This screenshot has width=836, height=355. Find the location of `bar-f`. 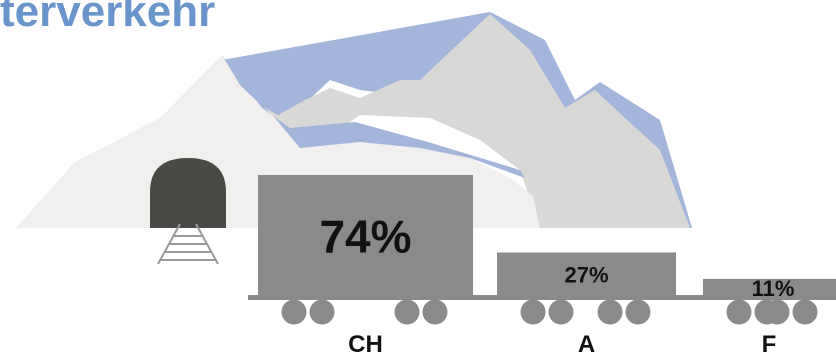

bar-f is located at coordinates (769, 287).